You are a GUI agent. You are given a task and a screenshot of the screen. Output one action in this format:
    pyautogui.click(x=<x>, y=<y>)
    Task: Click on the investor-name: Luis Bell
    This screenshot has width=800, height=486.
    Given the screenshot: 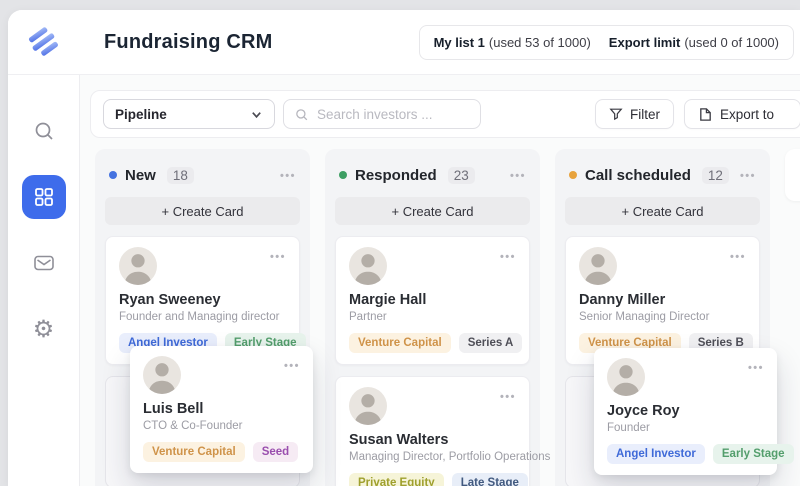 What is the action you would take?
    pyautogui.click(x=173, y=409)
    